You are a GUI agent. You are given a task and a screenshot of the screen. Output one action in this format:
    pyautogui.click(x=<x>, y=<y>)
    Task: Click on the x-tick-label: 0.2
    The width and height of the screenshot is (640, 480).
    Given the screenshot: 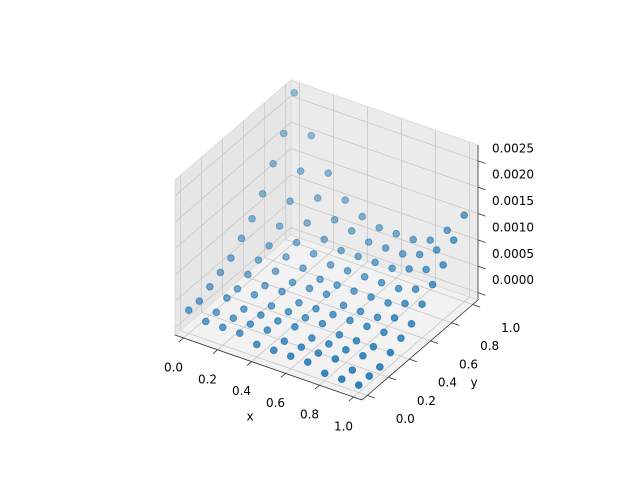 What is the action you would take?
    pyautogui.click(x=207, y=379)
    